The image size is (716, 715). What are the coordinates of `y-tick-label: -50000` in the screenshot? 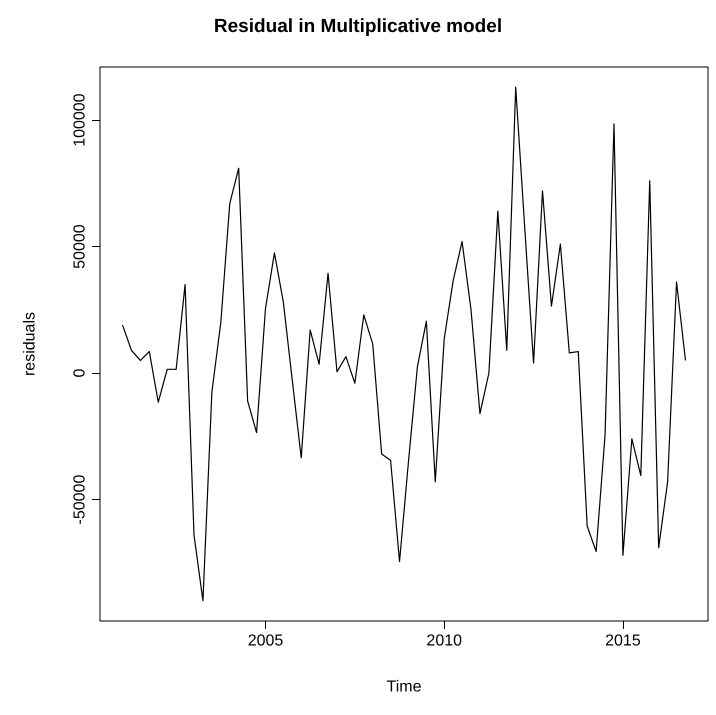 It's located at (80, 499).